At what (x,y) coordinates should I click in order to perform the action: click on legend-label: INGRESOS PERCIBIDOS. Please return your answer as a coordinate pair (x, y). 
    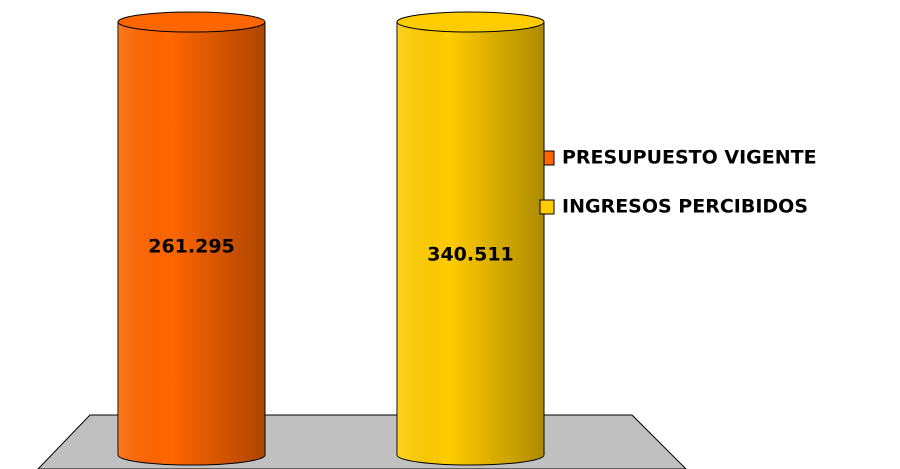
    Looking at the image, I should click on (685, 207).